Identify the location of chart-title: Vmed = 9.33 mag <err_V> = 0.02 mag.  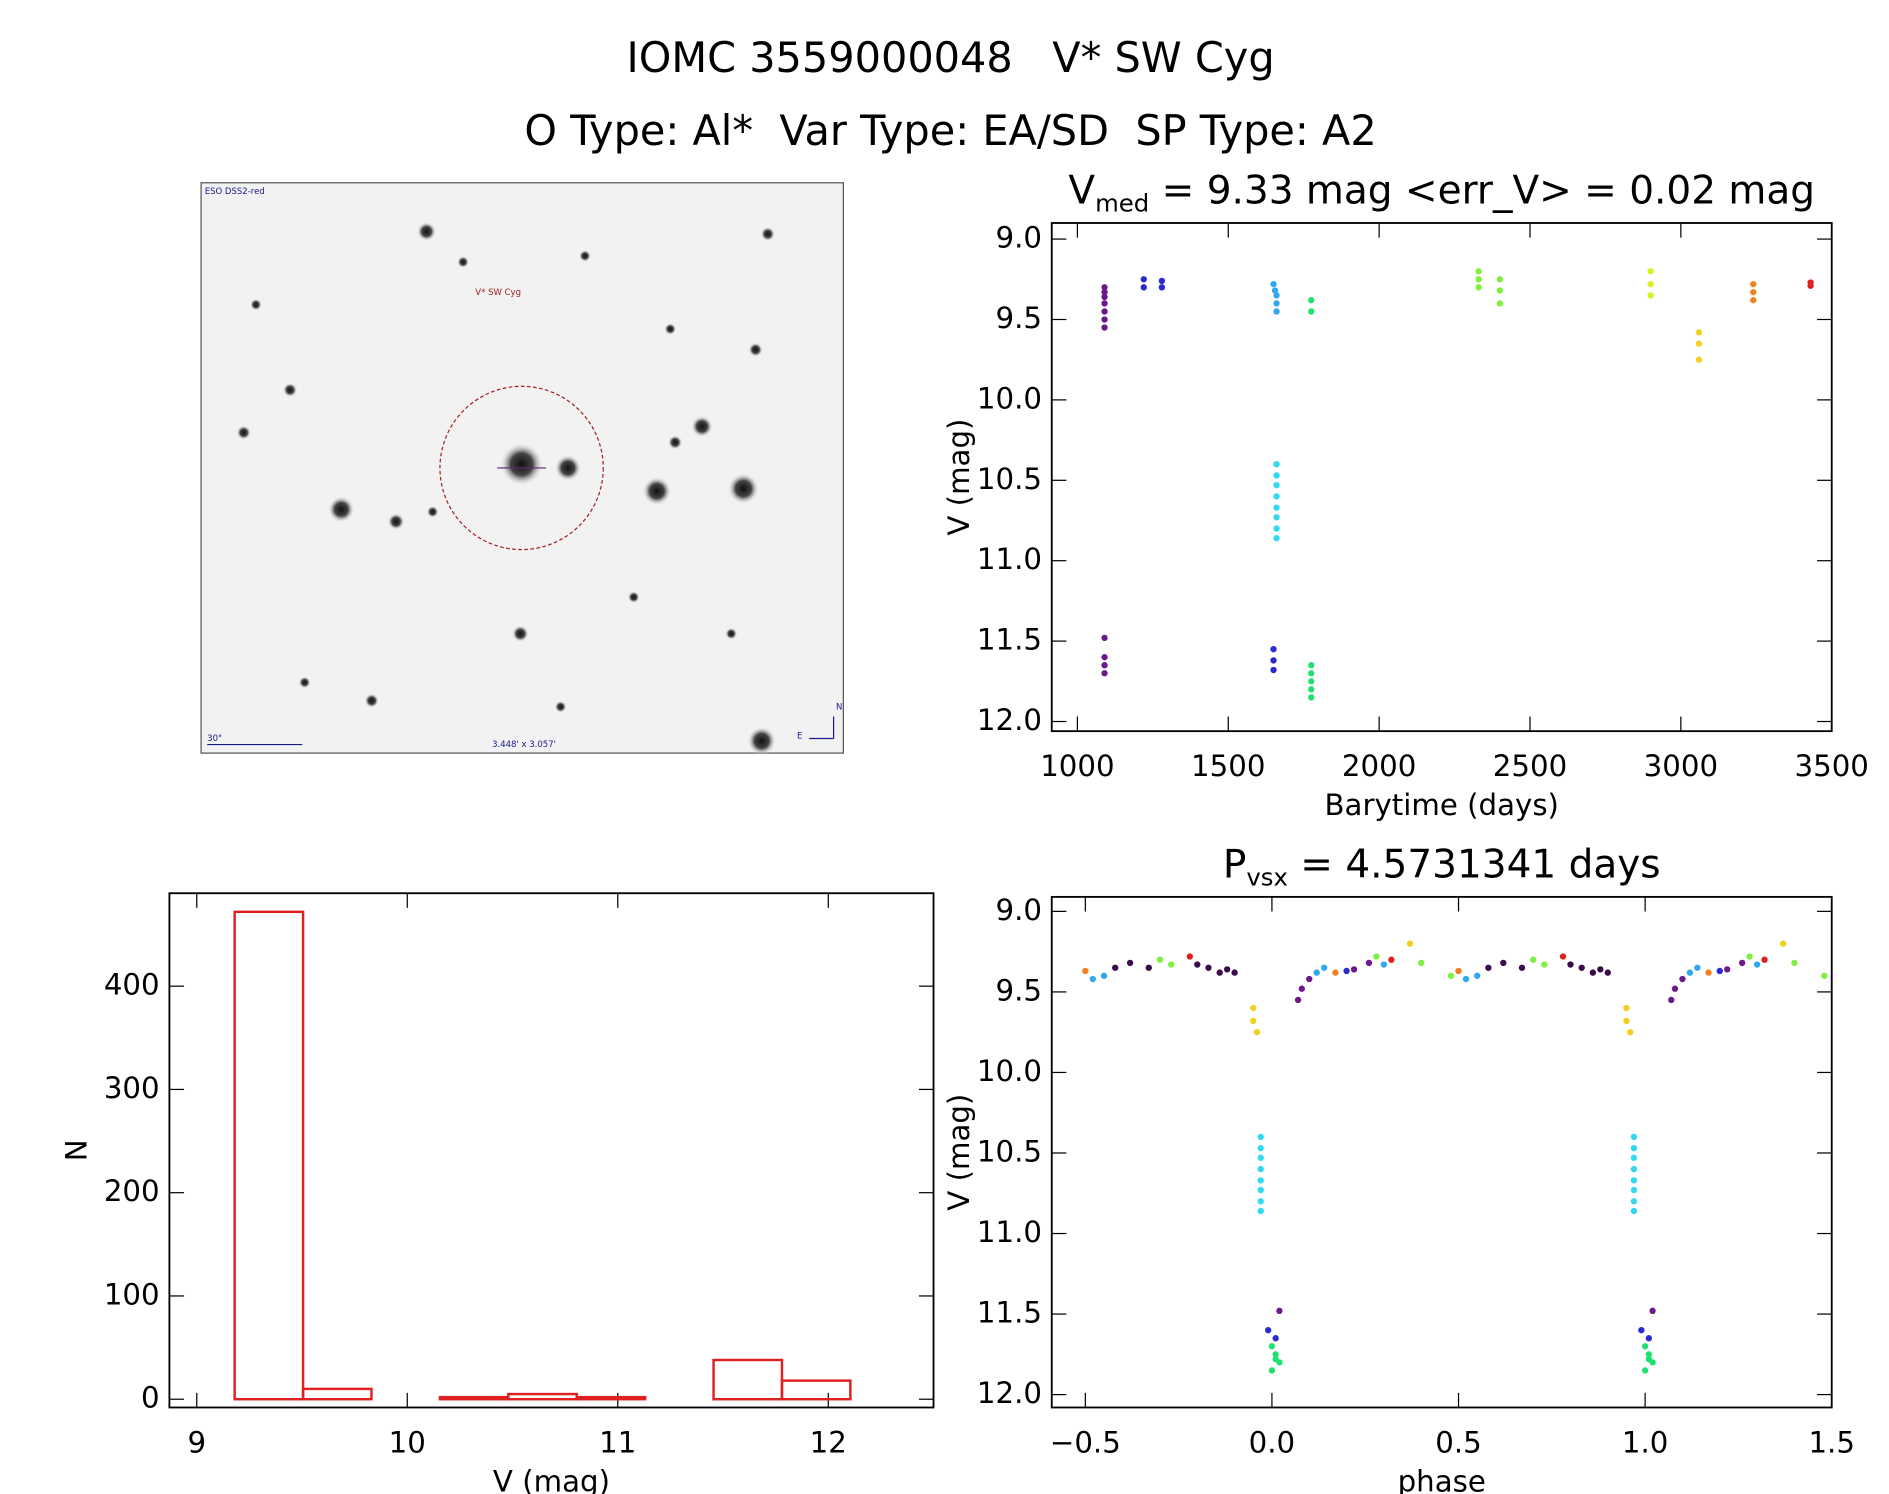
(1441, 193).